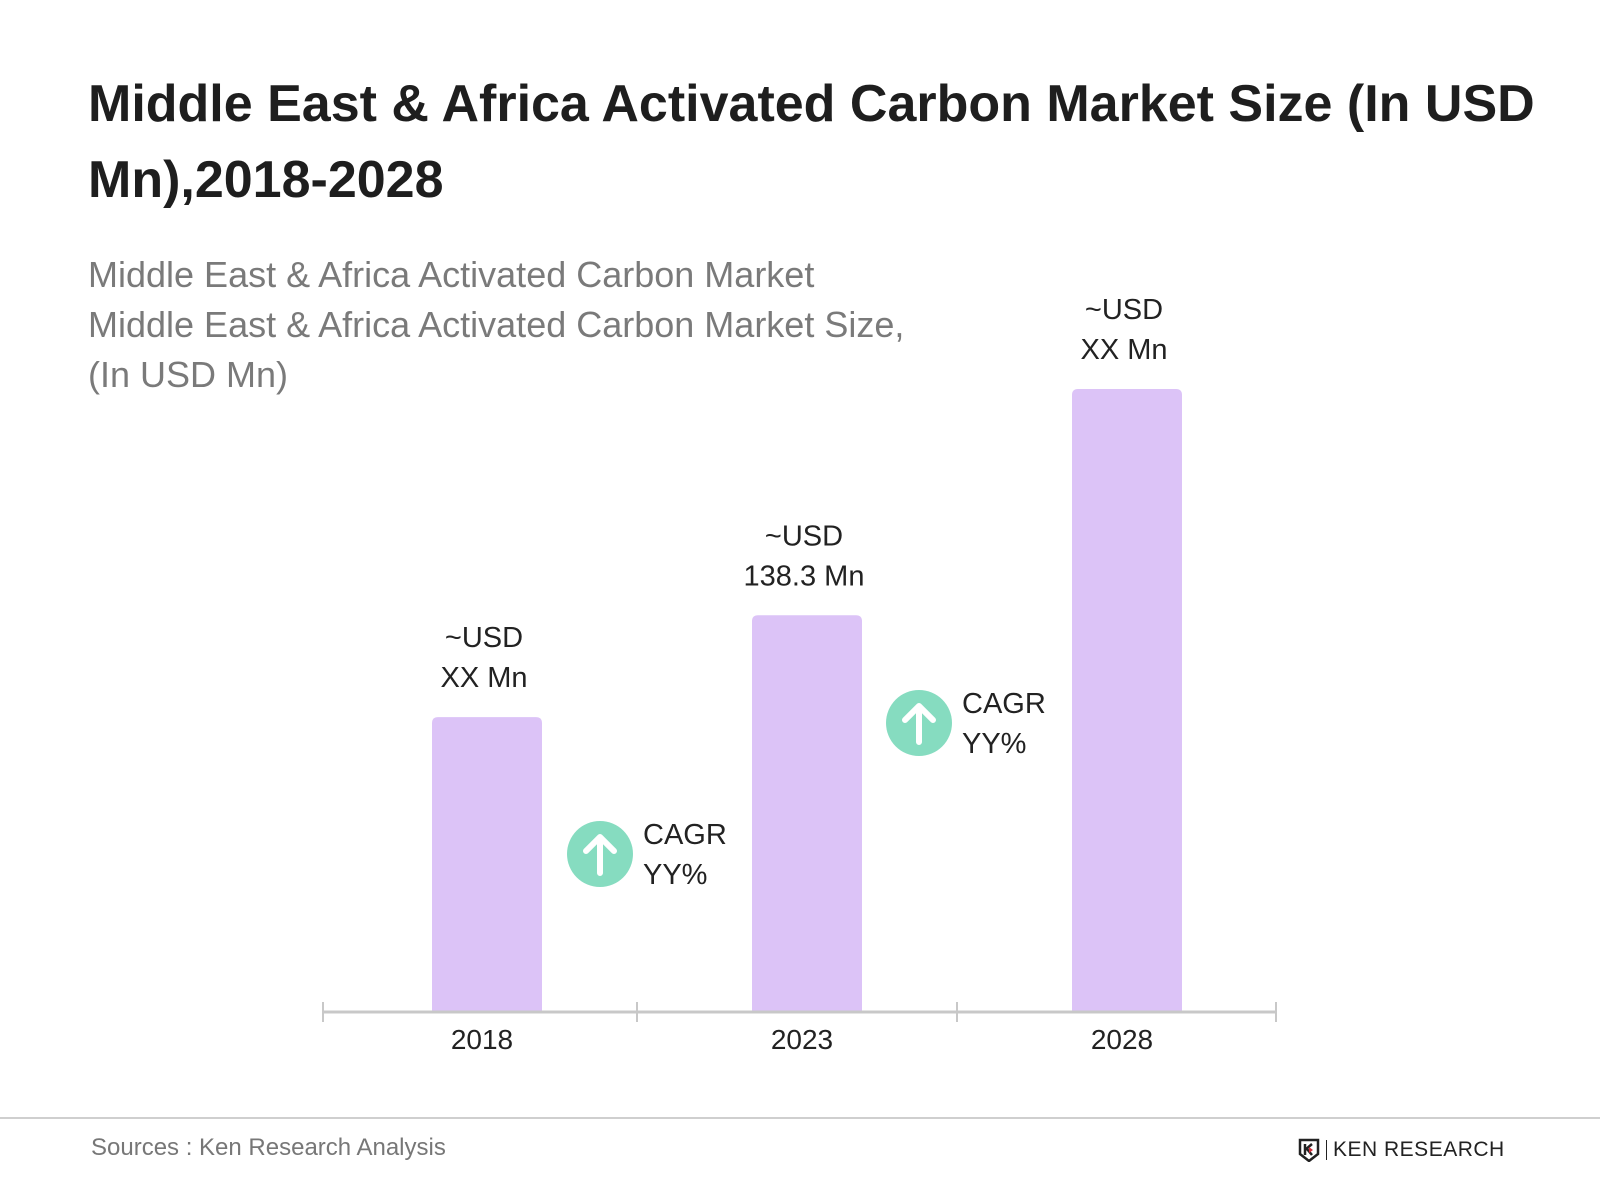  I want to click on bar-2028, so click(1127, 700).